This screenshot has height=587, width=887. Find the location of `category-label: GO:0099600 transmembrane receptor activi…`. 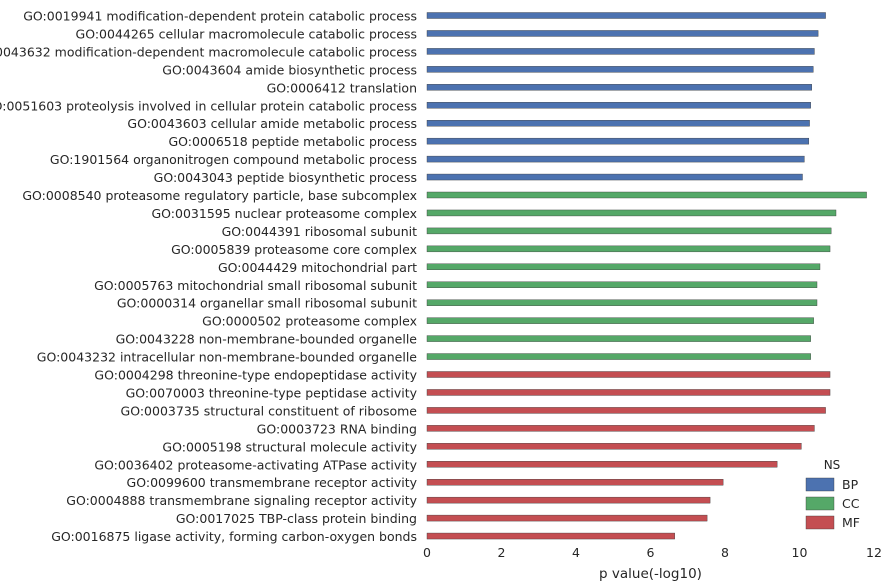

category-label: GO:0099600 transmembrane receptor activi… is located at coordinates (272, 482).